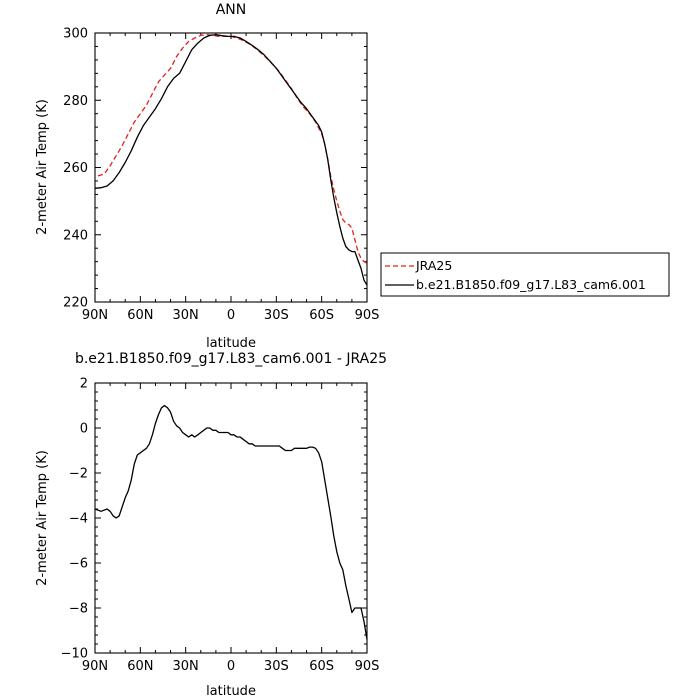 This screenshot has height=700, width=700. I want to click on legend: JRA25 b.e21.B1850.f09_g17.L83_cam6.001, so click(525, 274).